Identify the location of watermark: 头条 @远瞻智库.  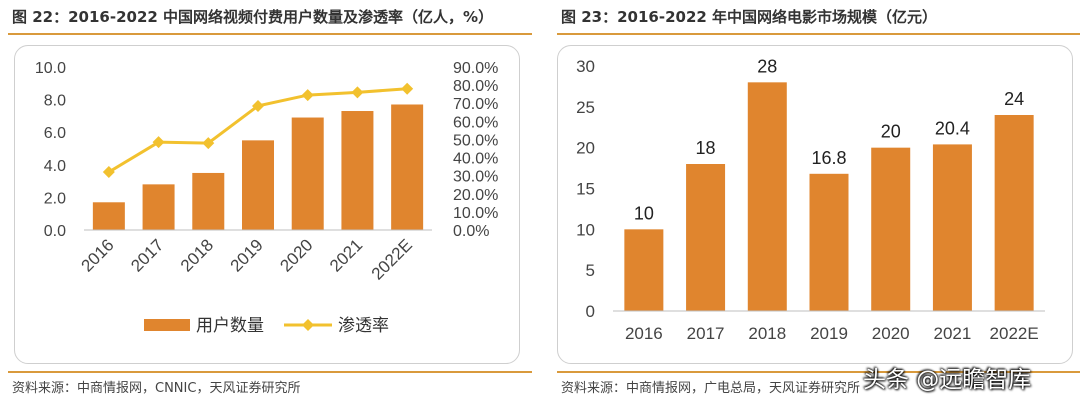
(947, 380).